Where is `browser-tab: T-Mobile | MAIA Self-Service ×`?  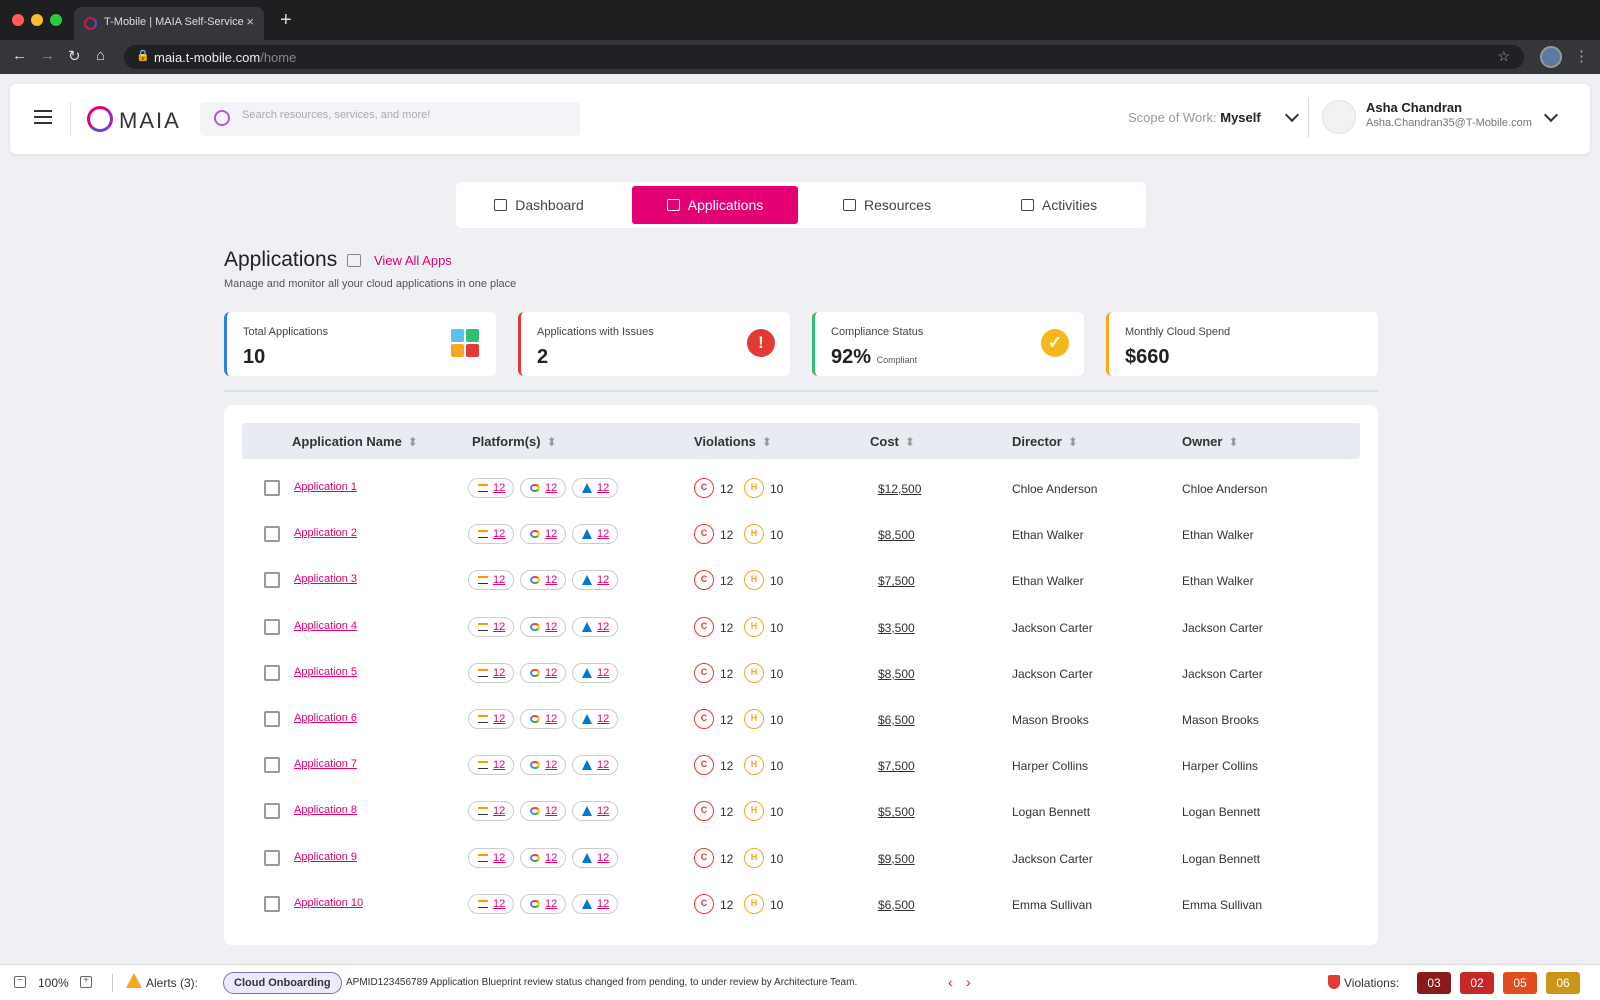 browser-tab: T-Mobile | MAIA Self-Service × is located at coordinates (169, 23).